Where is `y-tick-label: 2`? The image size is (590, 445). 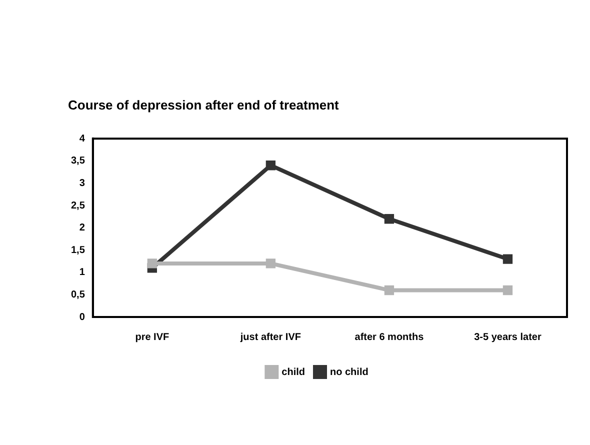
y-tick-label: 2 is located at coordinates (82, 228).